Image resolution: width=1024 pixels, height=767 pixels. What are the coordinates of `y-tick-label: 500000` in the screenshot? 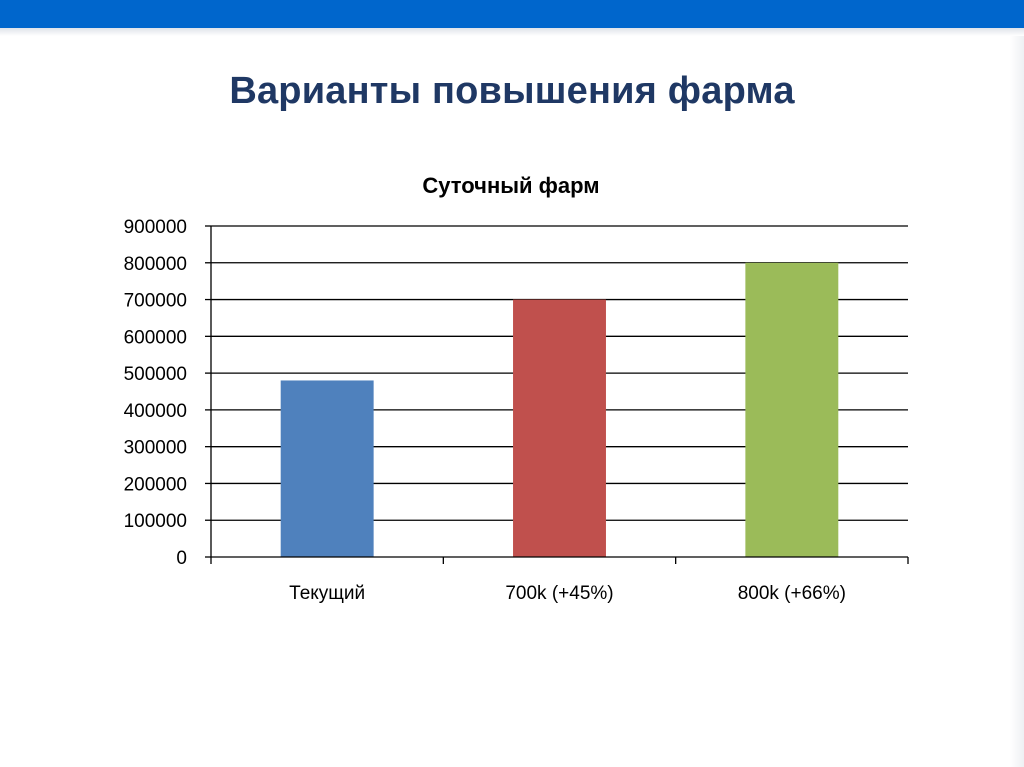 It's located at (155, 374).